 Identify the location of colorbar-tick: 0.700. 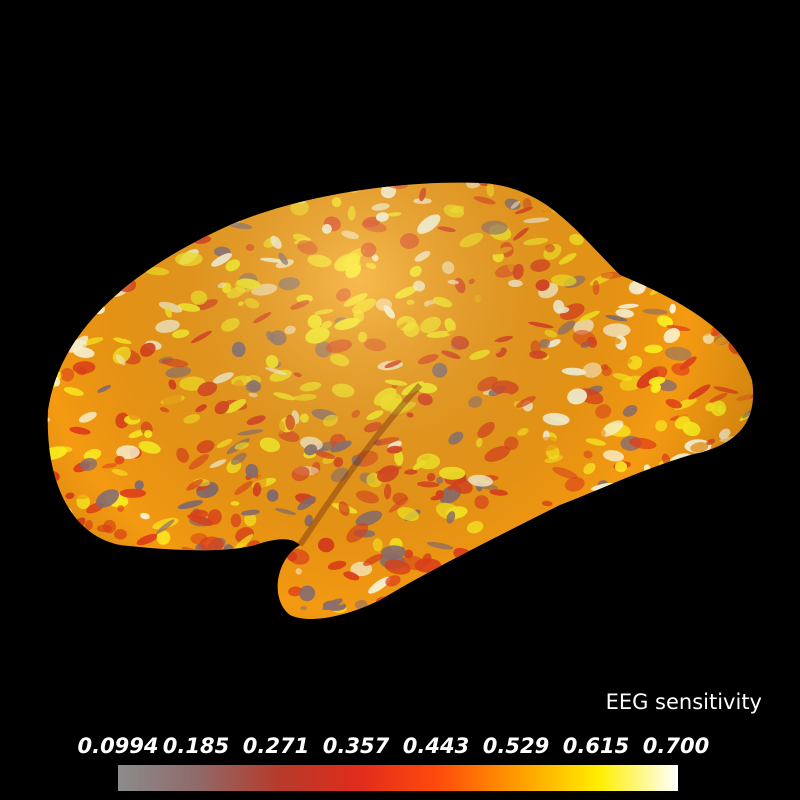
(676, 746).